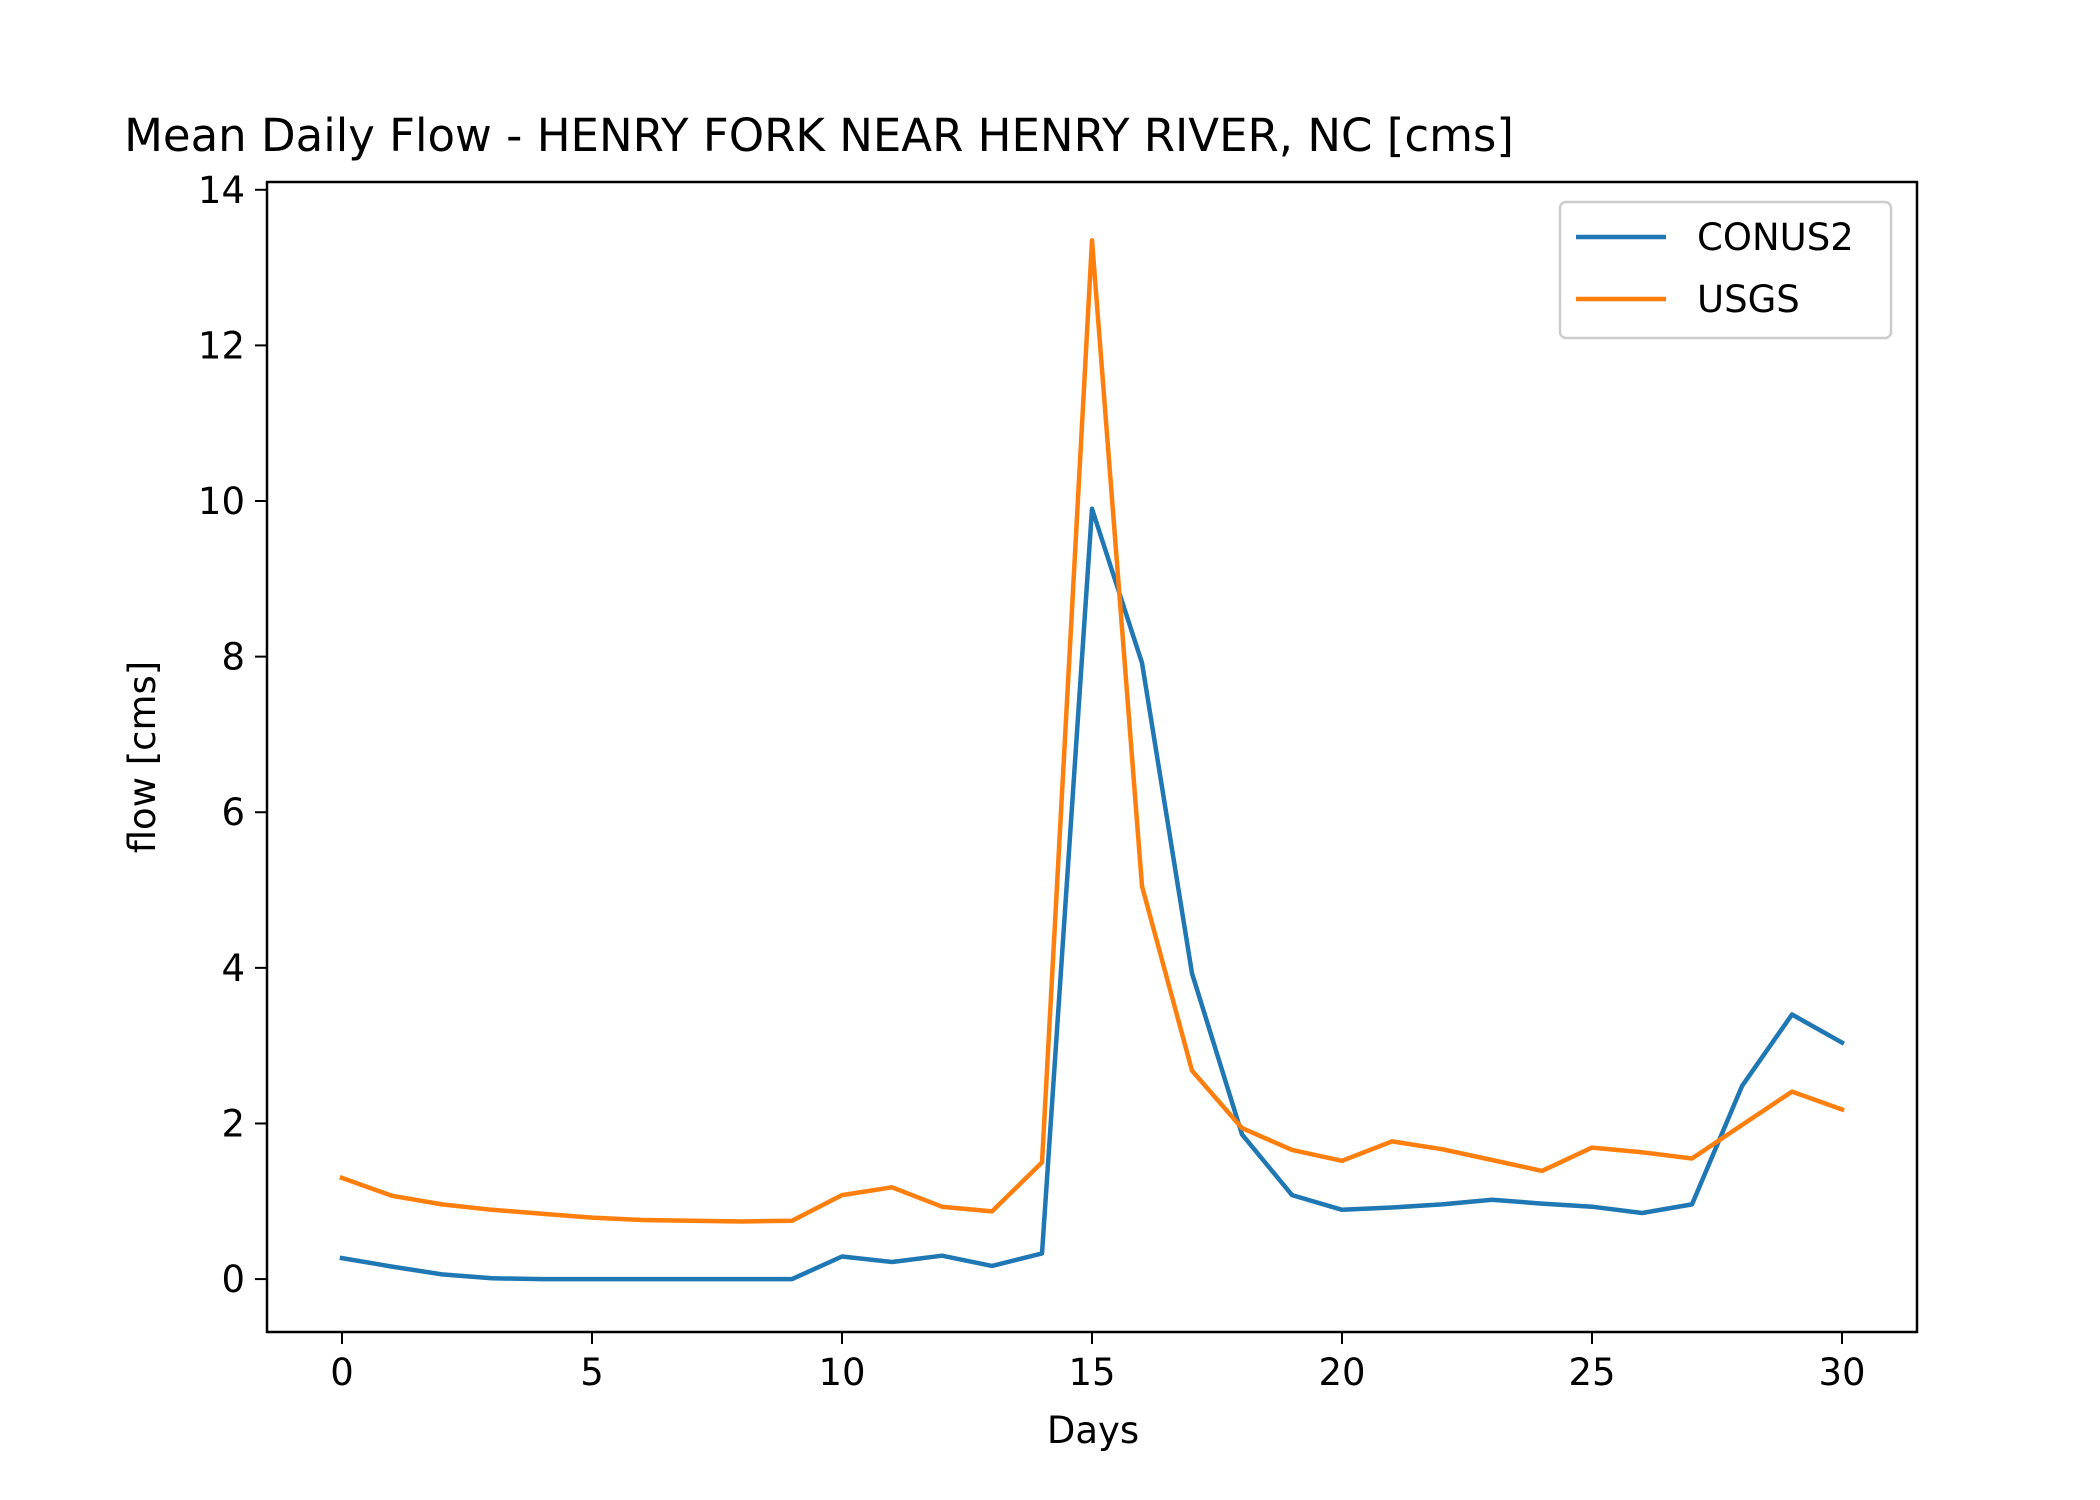  Describe the element at coordinates (1591, 1372) in the screenshot. I see `x-tick-label: 25` at that location.